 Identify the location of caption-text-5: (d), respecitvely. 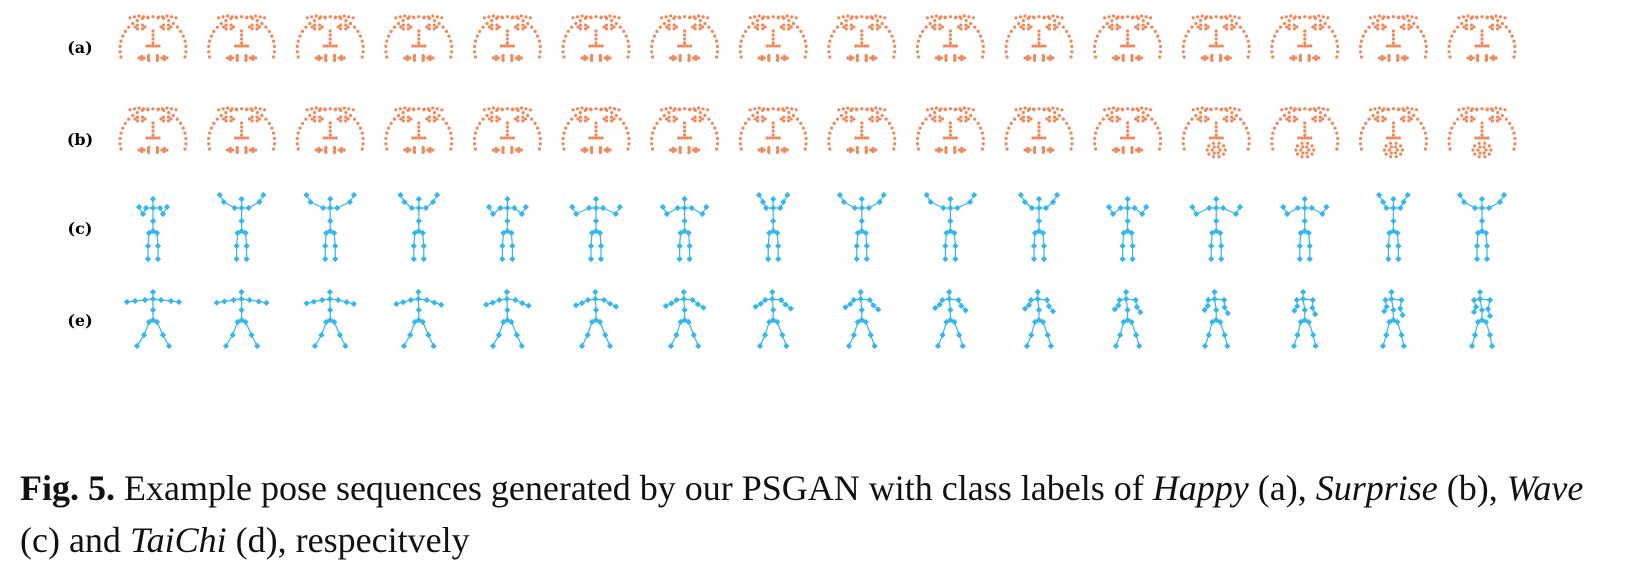
(348, 540).